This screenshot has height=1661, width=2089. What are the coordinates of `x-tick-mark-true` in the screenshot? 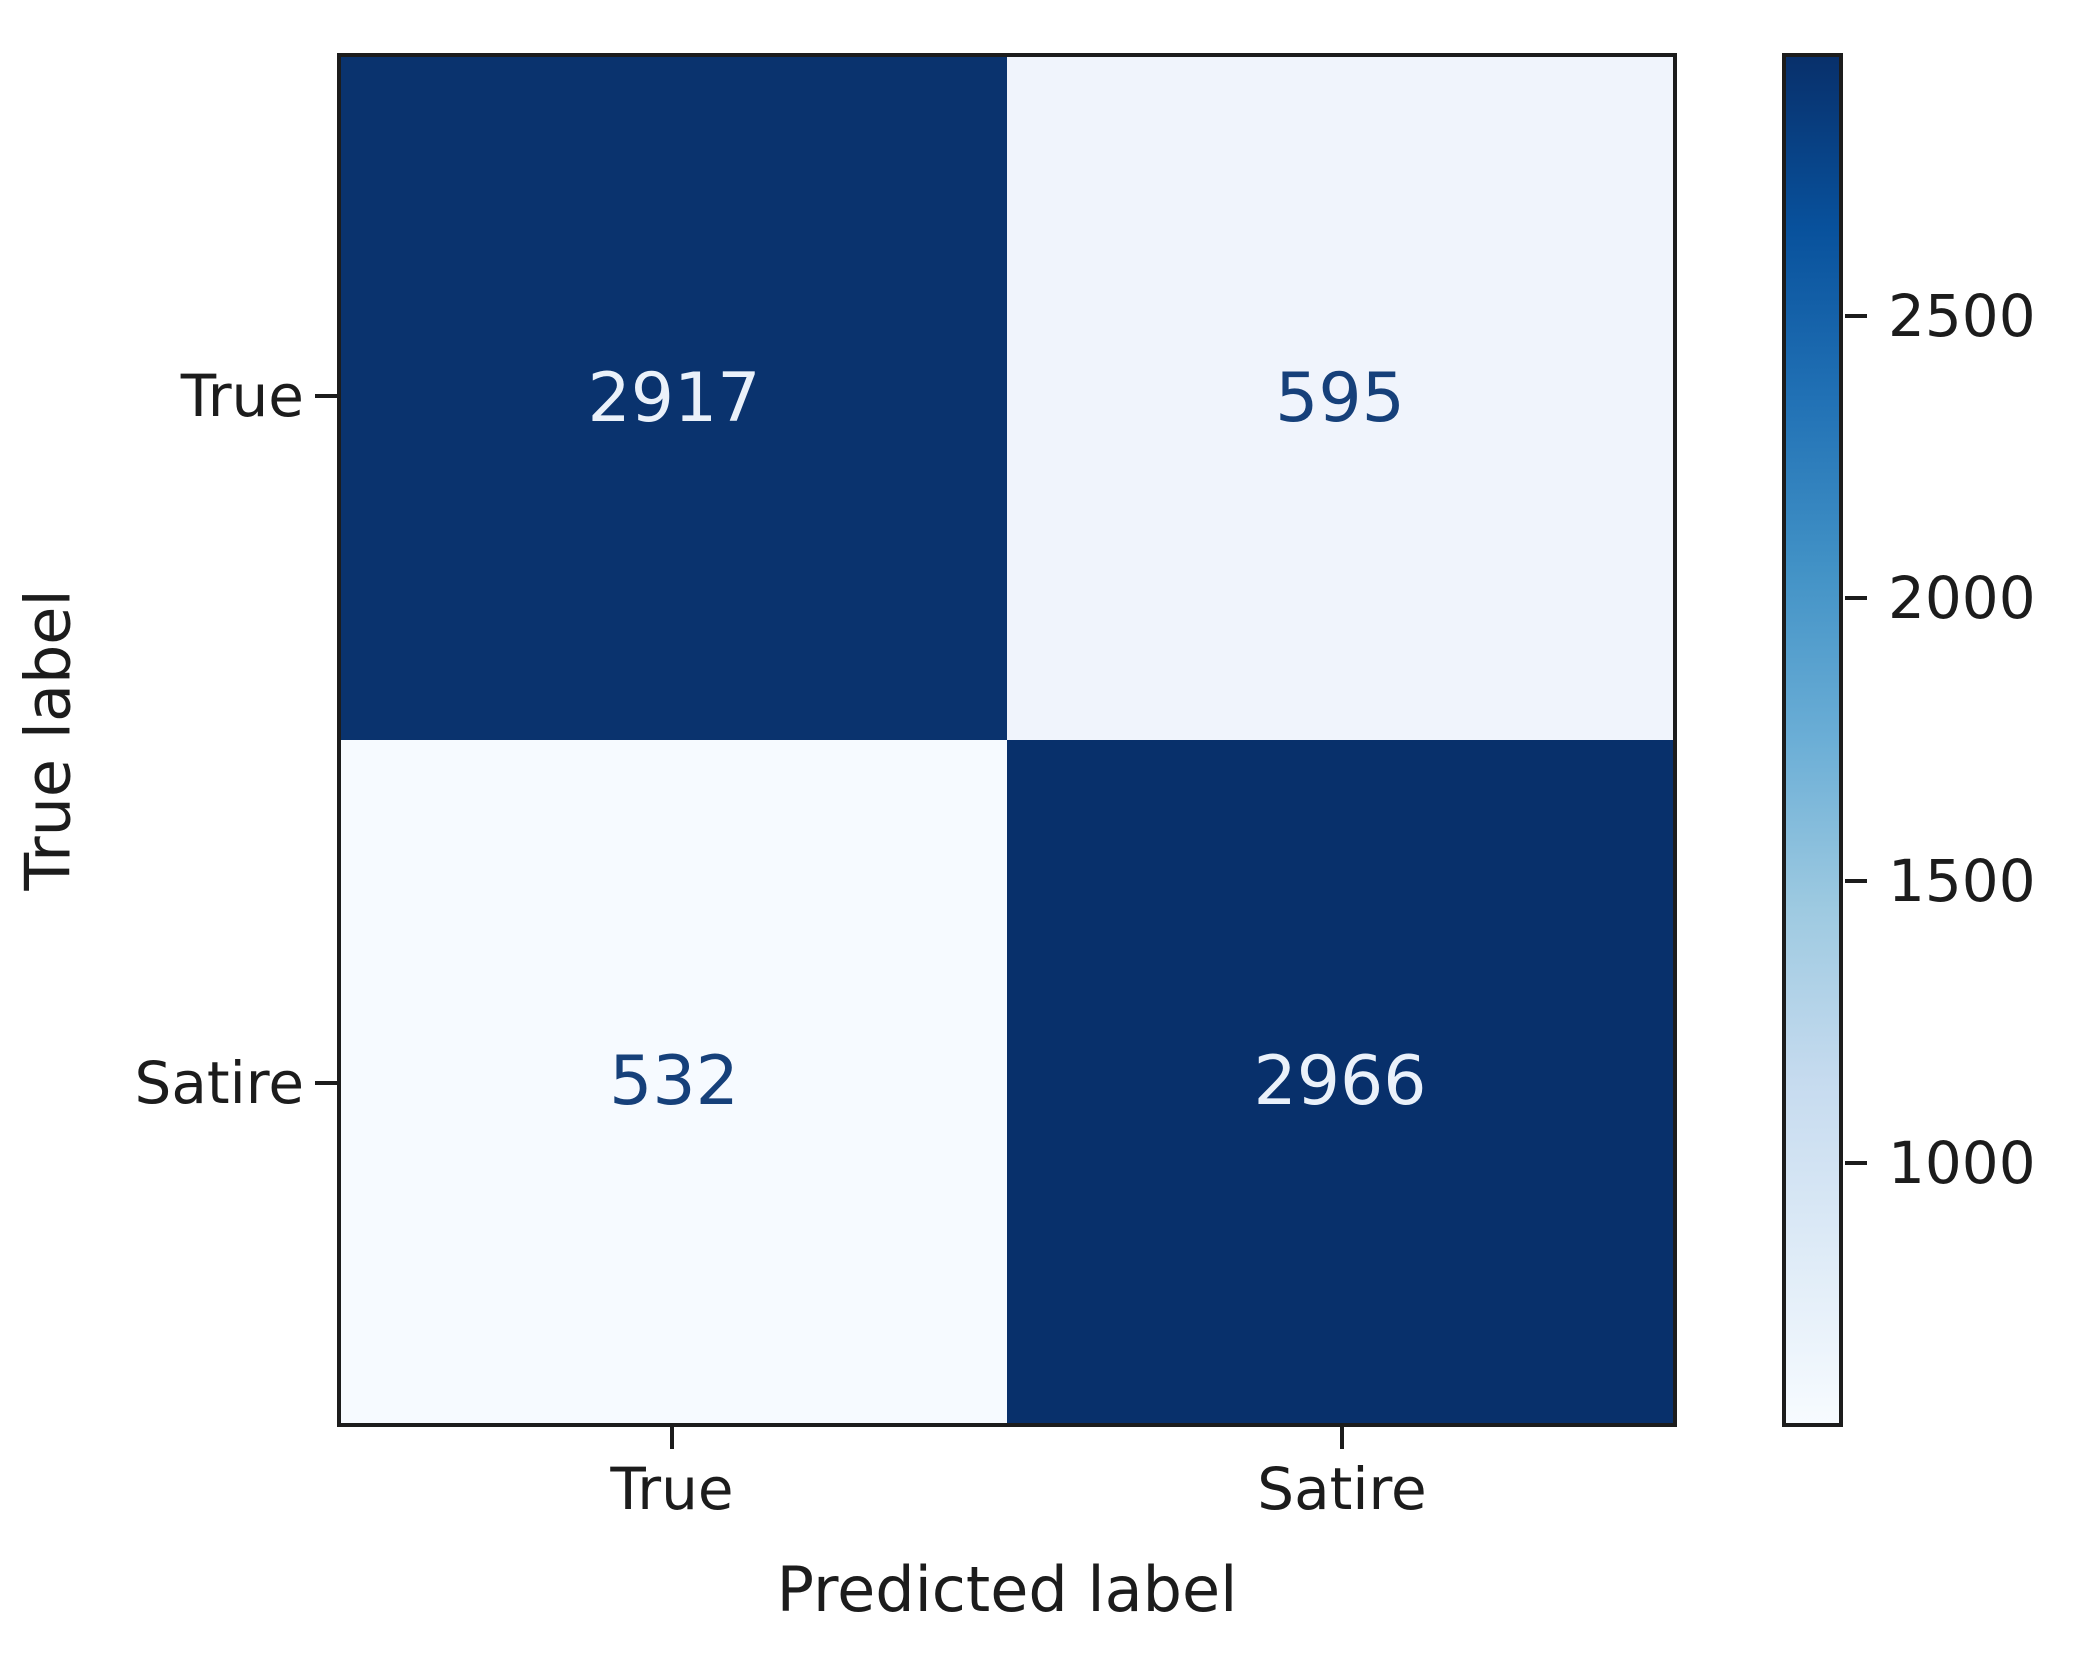 It's located at (672, 1438).